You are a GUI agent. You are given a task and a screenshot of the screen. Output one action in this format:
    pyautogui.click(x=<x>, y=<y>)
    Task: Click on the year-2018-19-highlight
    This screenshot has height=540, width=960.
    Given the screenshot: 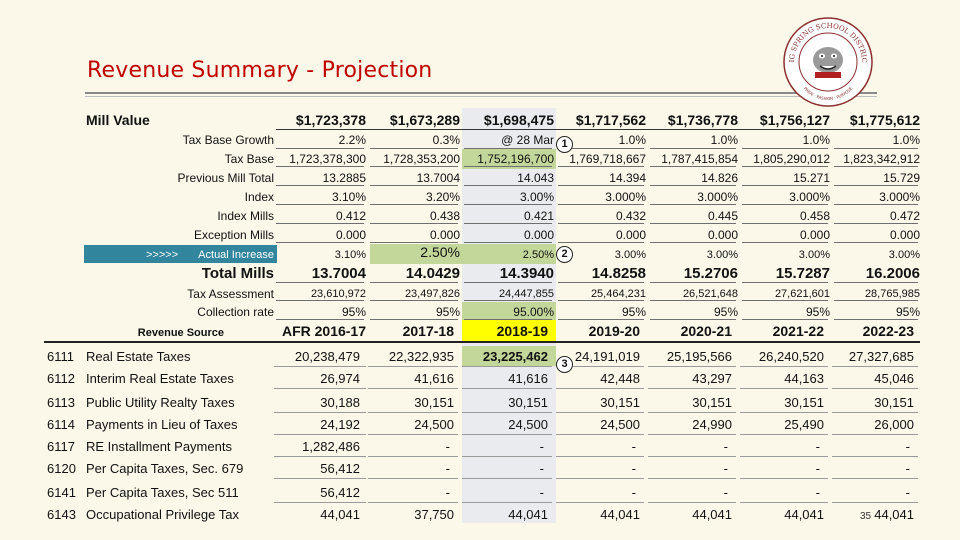 What is the action you would take?
    pyautogui.click(x=509, y=331)
    